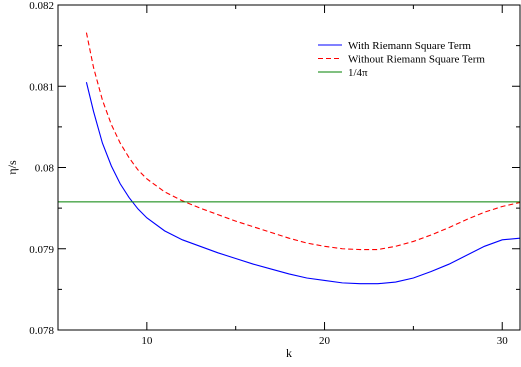 This screenshot has height=367, width=521. I want to click on y-tick-label: 0.079, so click(41, 250).